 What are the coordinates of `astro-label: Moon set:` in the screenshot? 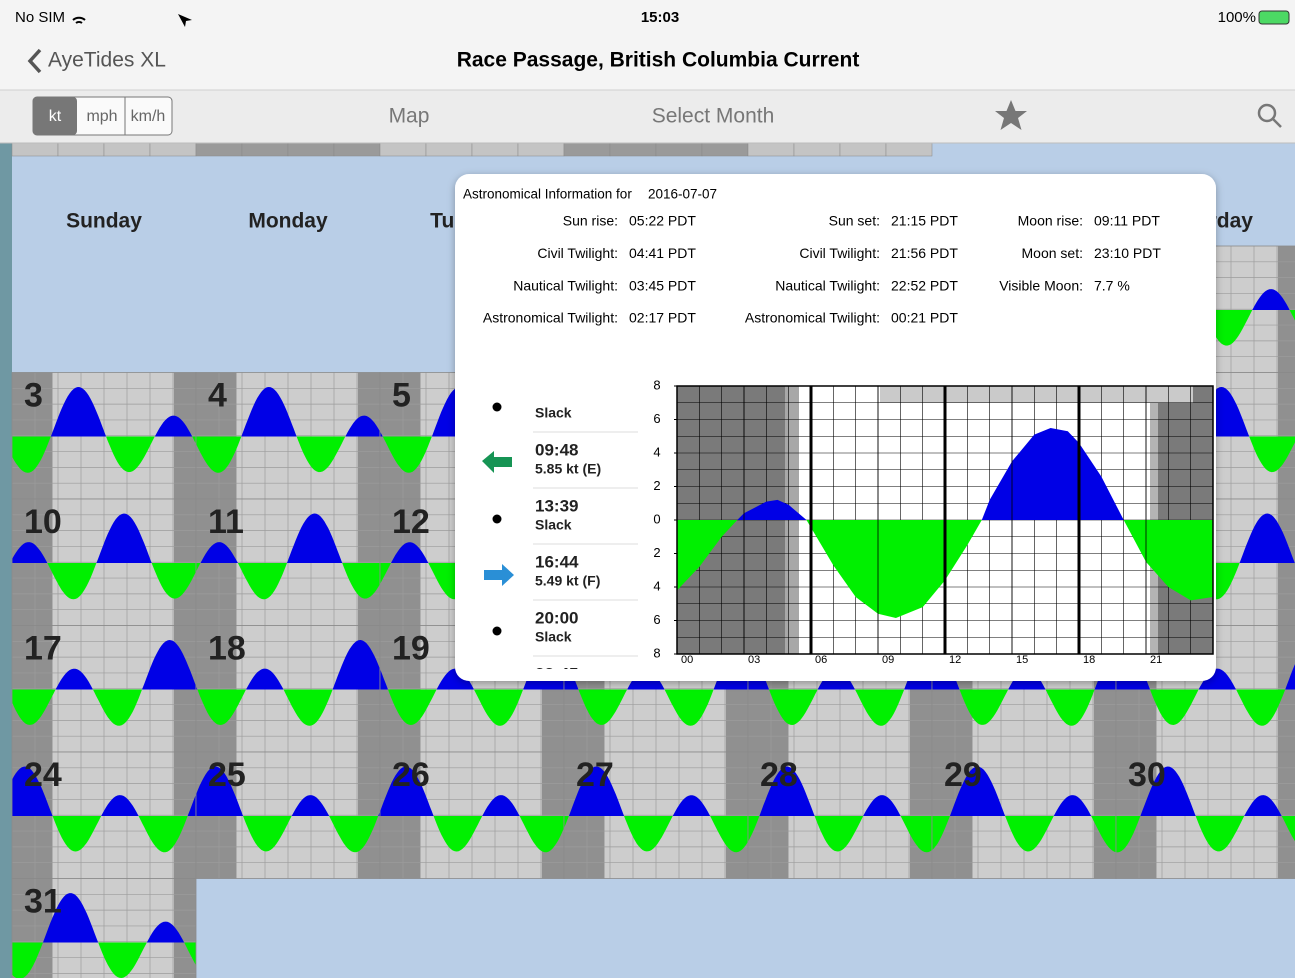 It's located at (1052, 253).